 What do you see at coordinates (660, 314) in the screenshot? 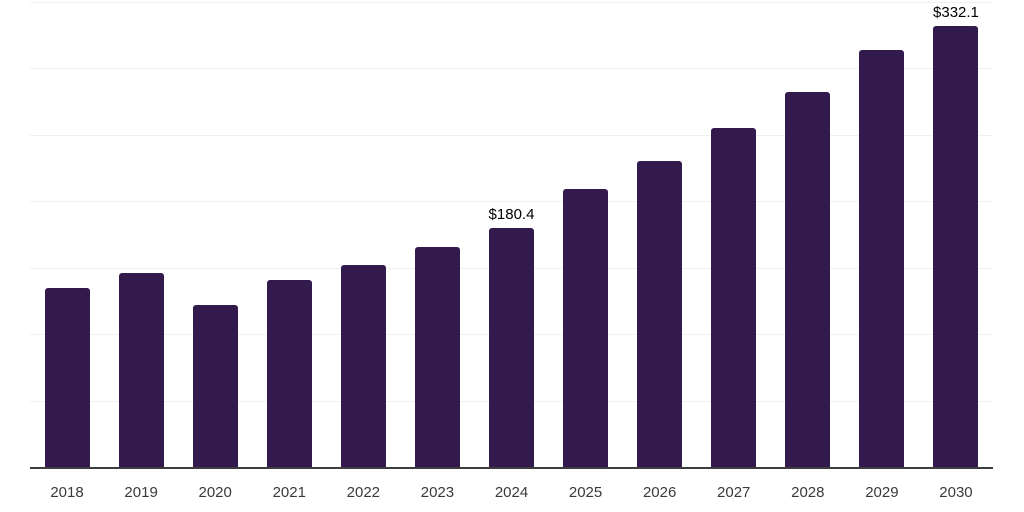
I see `bar-2026` at bounding box center [660, 314].